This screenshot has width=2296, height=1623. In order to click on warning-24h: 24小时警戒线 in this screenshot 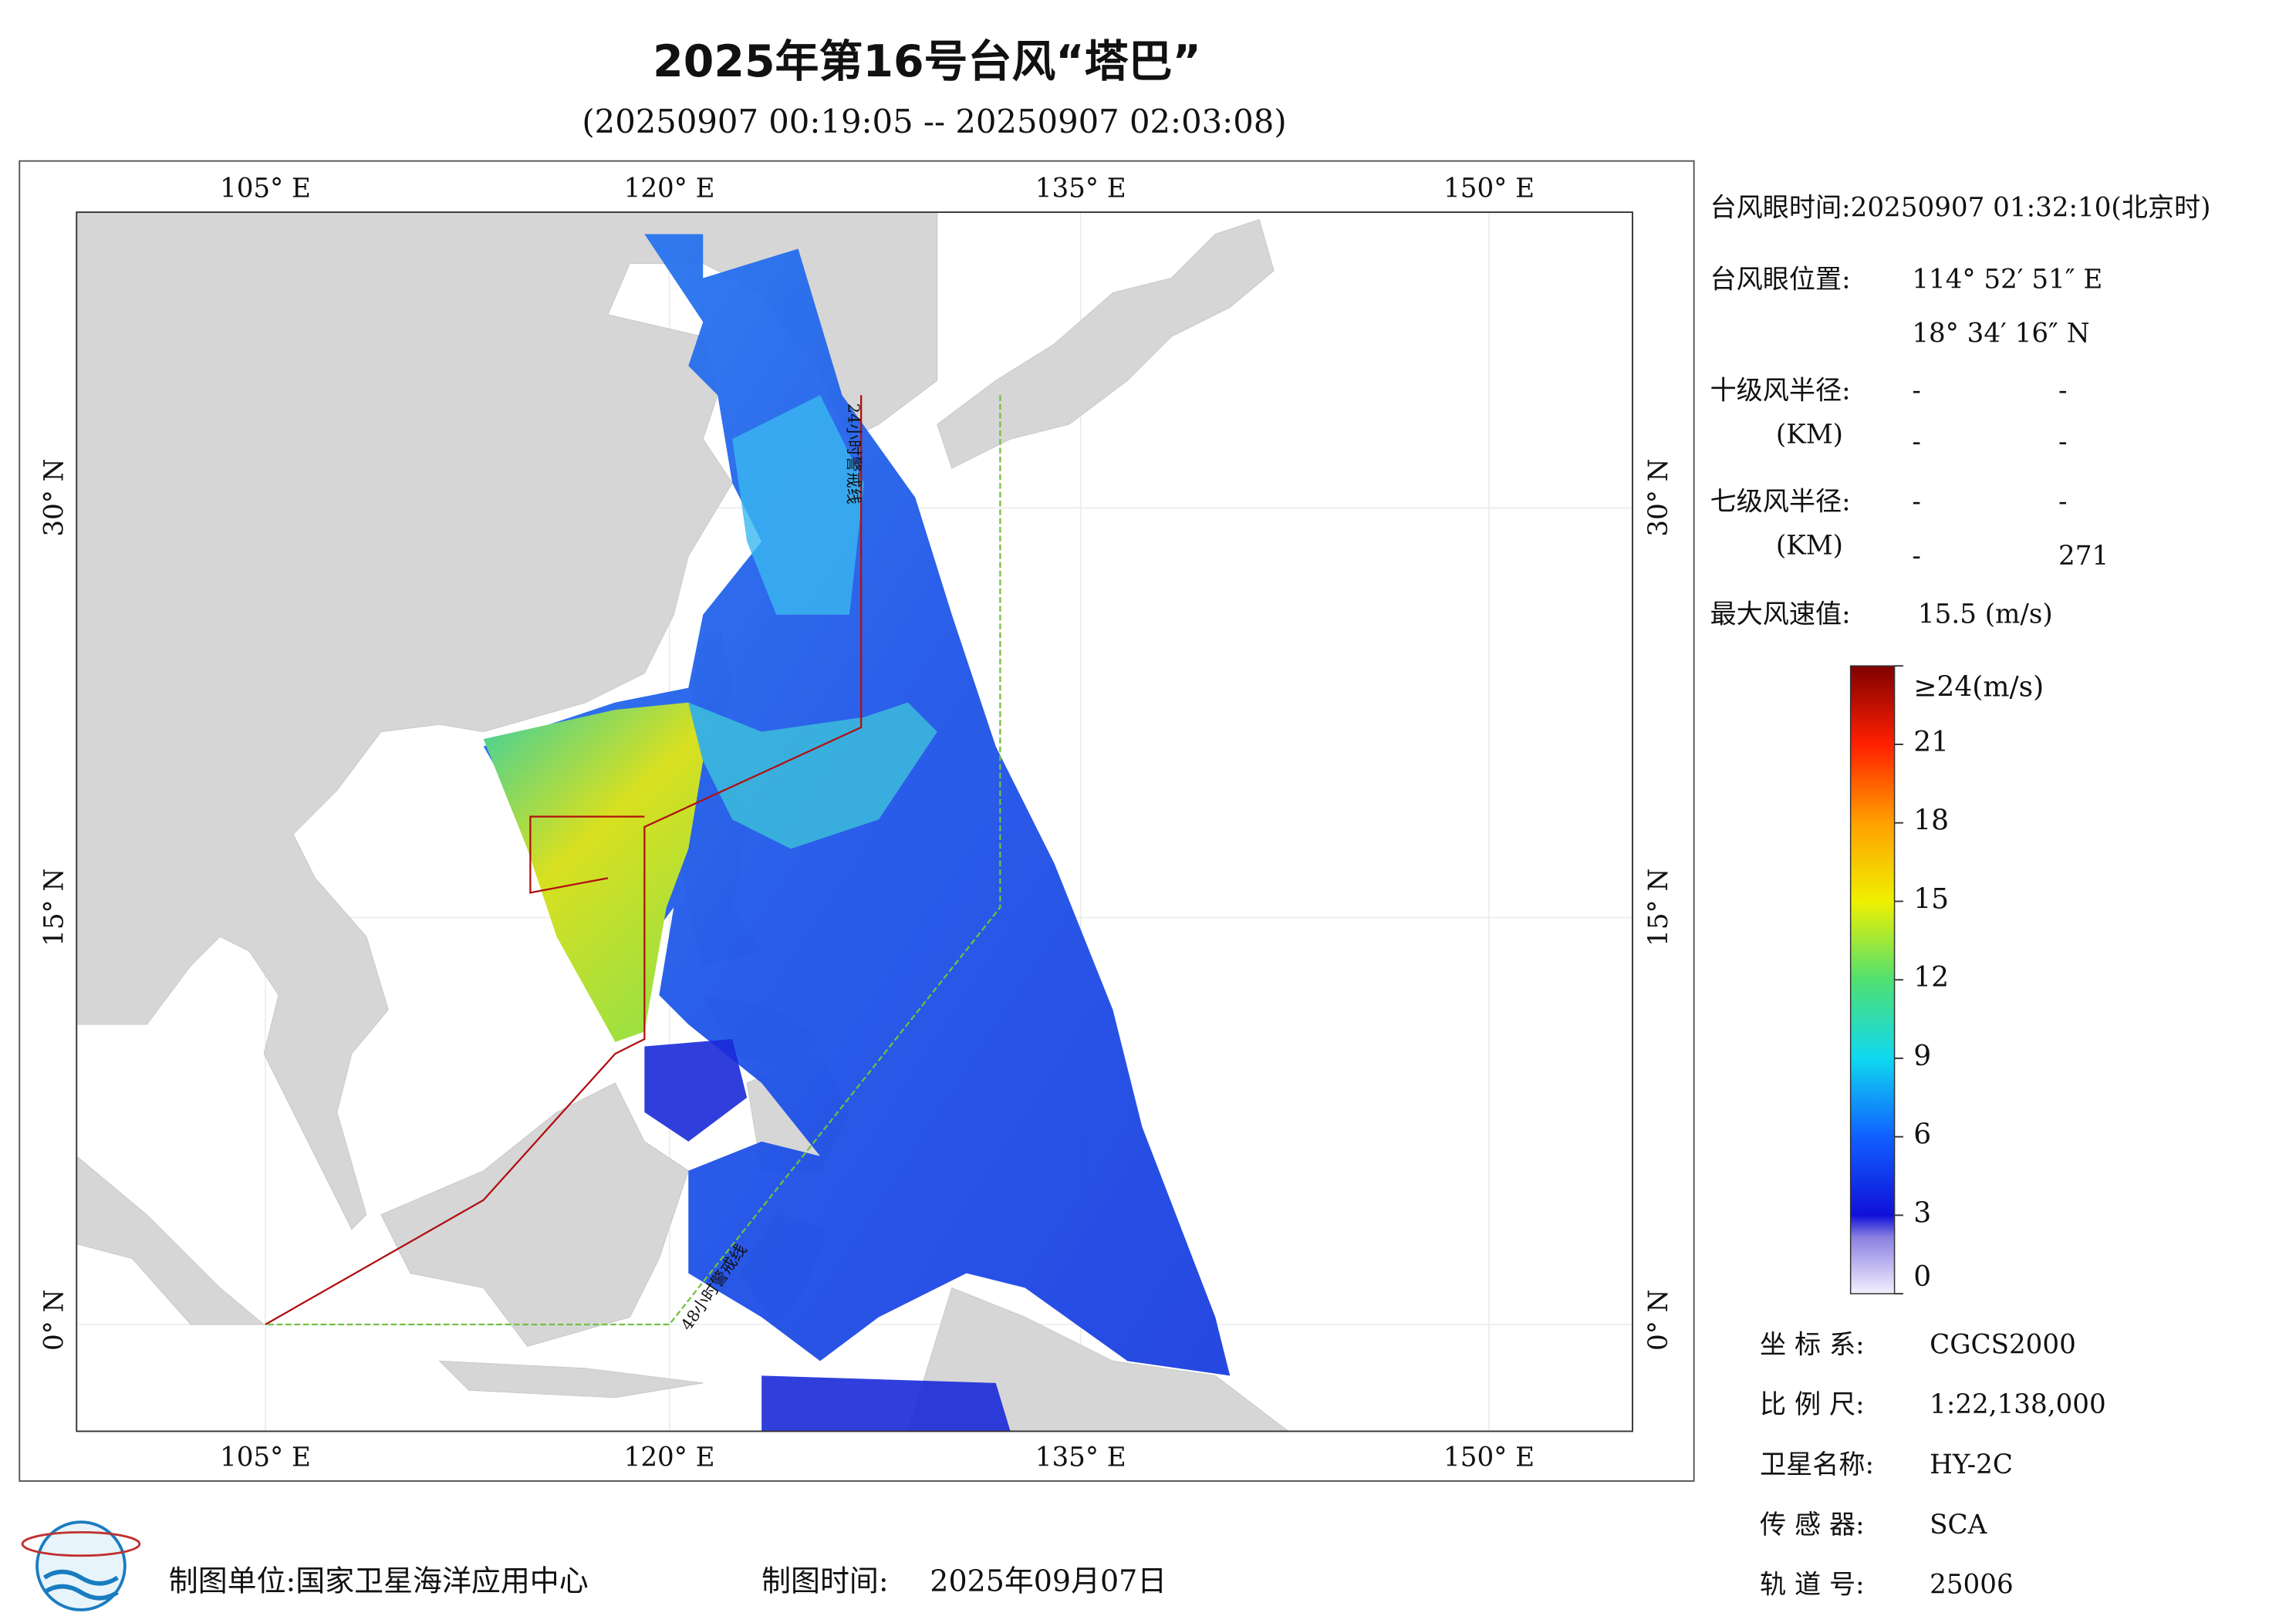, I will do `click(853, 453)`.